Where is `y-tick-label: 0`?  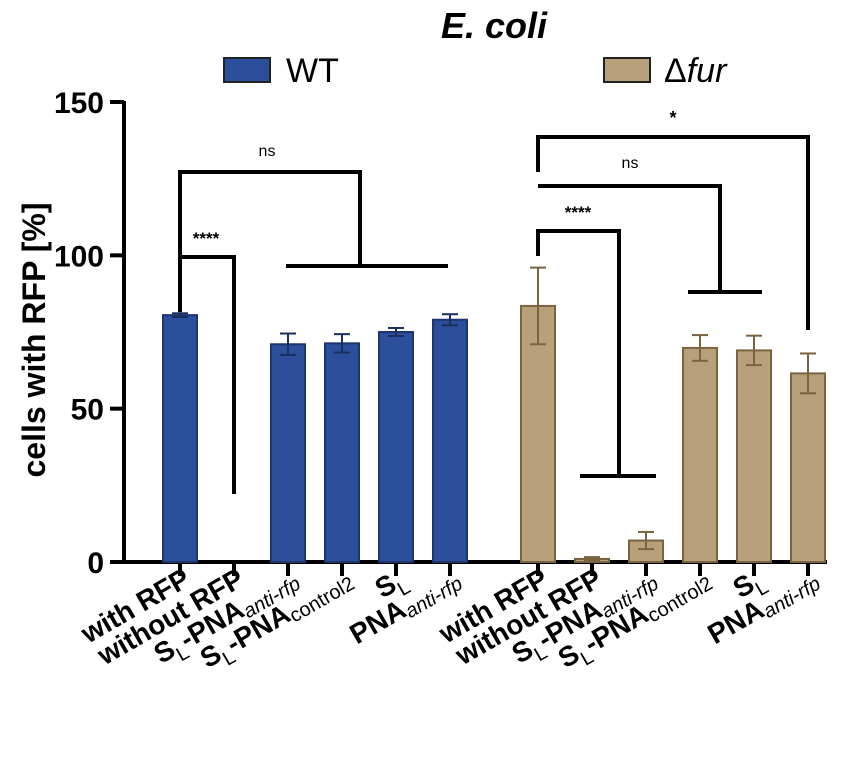
y-tick-label: 0 is located at coordinates (95, 563).